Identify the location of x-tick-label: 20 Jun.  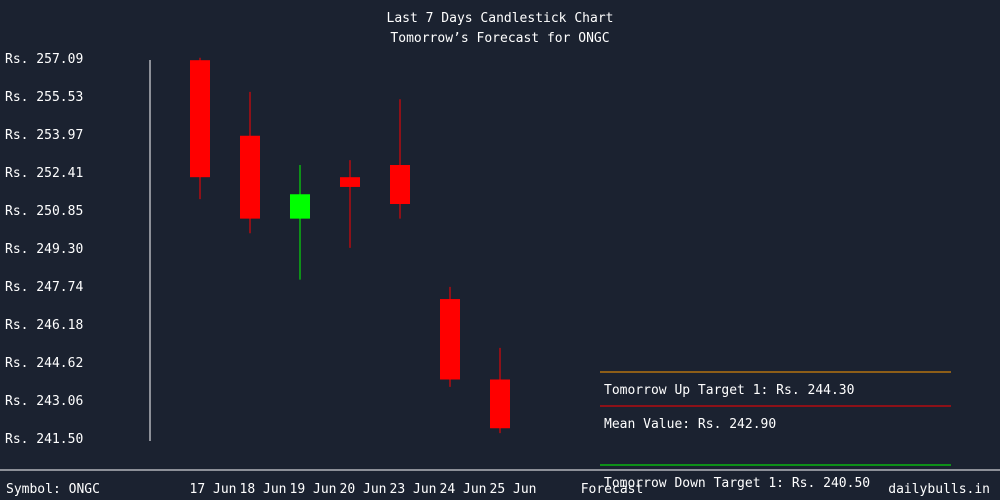
(363, 489).